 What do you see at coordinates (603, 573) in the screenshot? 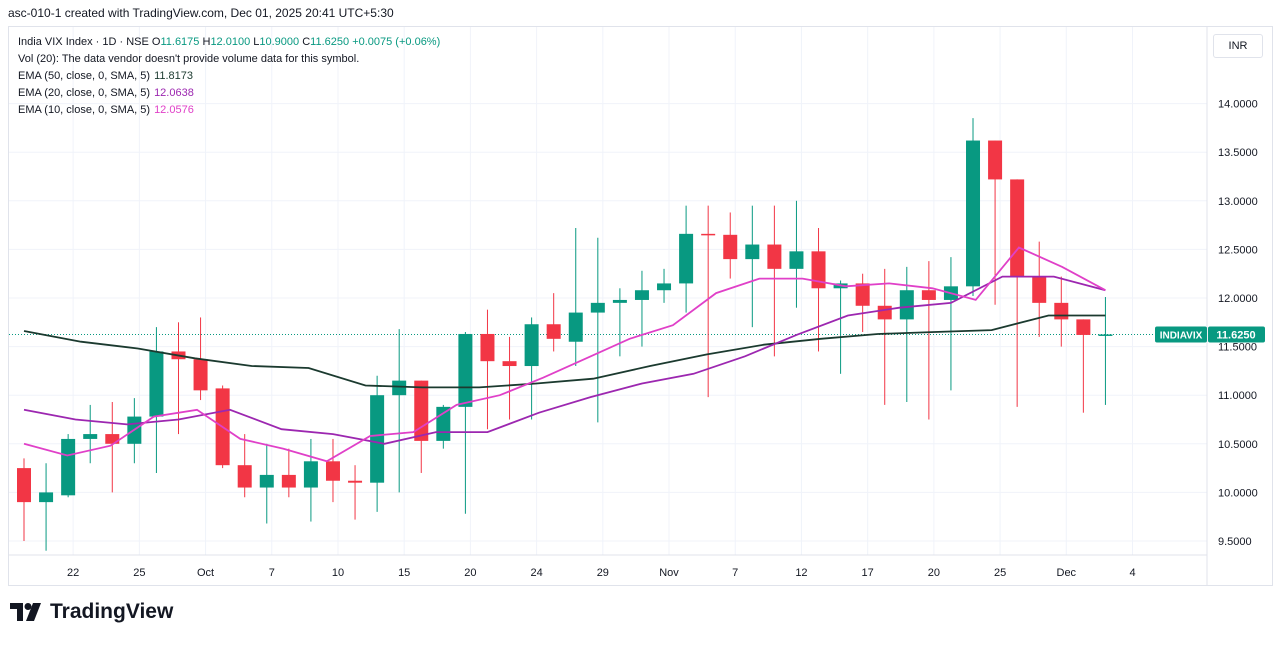
I see `x-tick-label: 29` at bounding box center [603, 573].